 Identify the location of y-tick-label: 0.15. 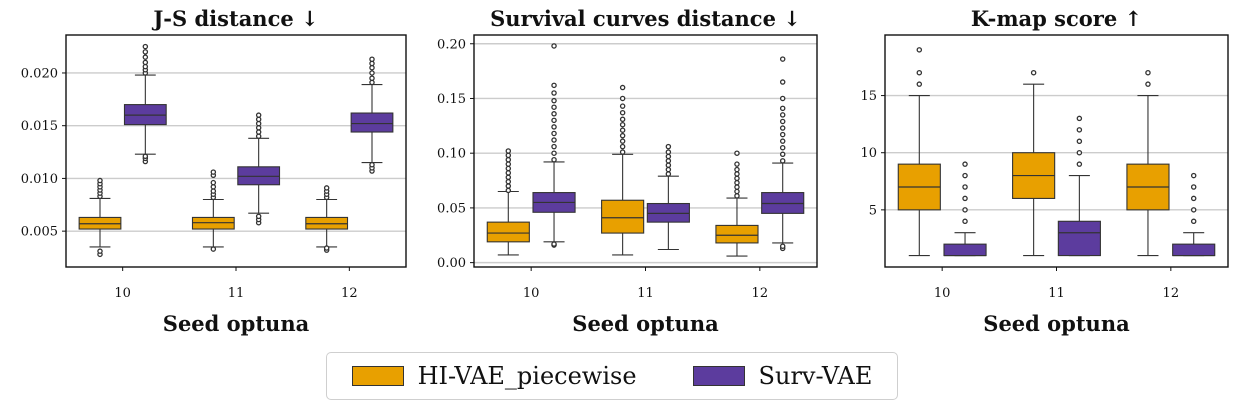
(451, 99).